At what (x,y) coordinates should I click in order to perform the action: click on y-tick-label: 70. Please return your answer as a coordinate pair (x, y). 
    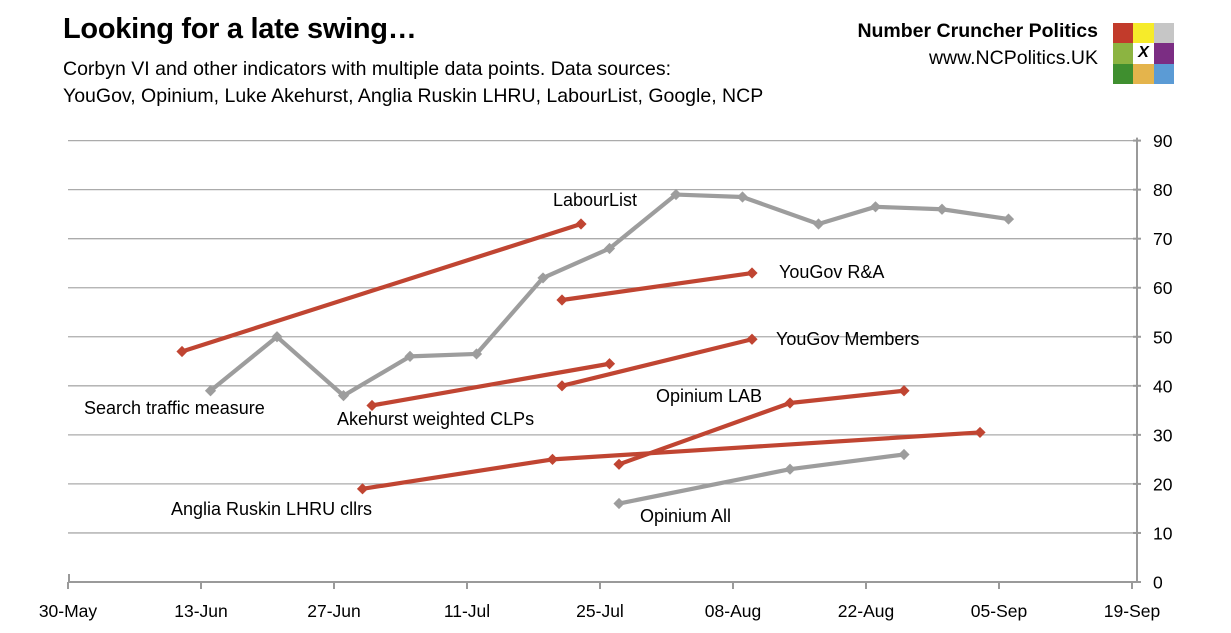
    Looking at the image, I should click on (1163, 239).